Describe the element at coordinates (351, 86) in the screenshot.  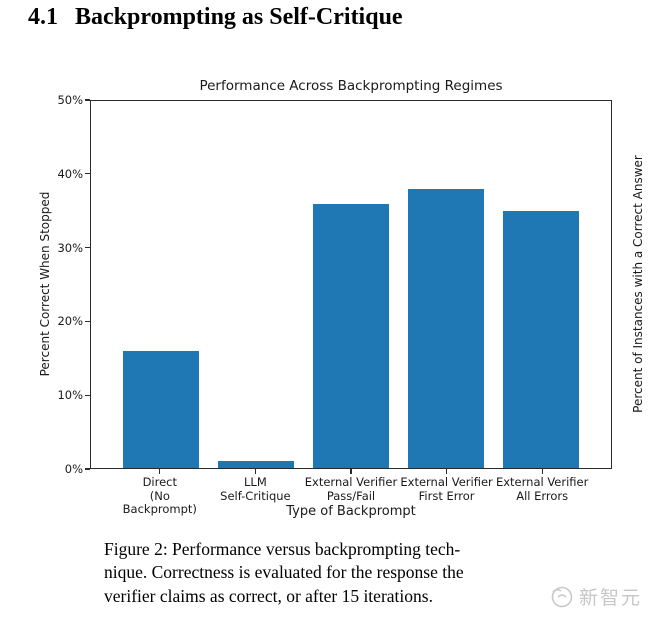
I see `chart-title: Performance Across Backprompting Regimes` at that location.